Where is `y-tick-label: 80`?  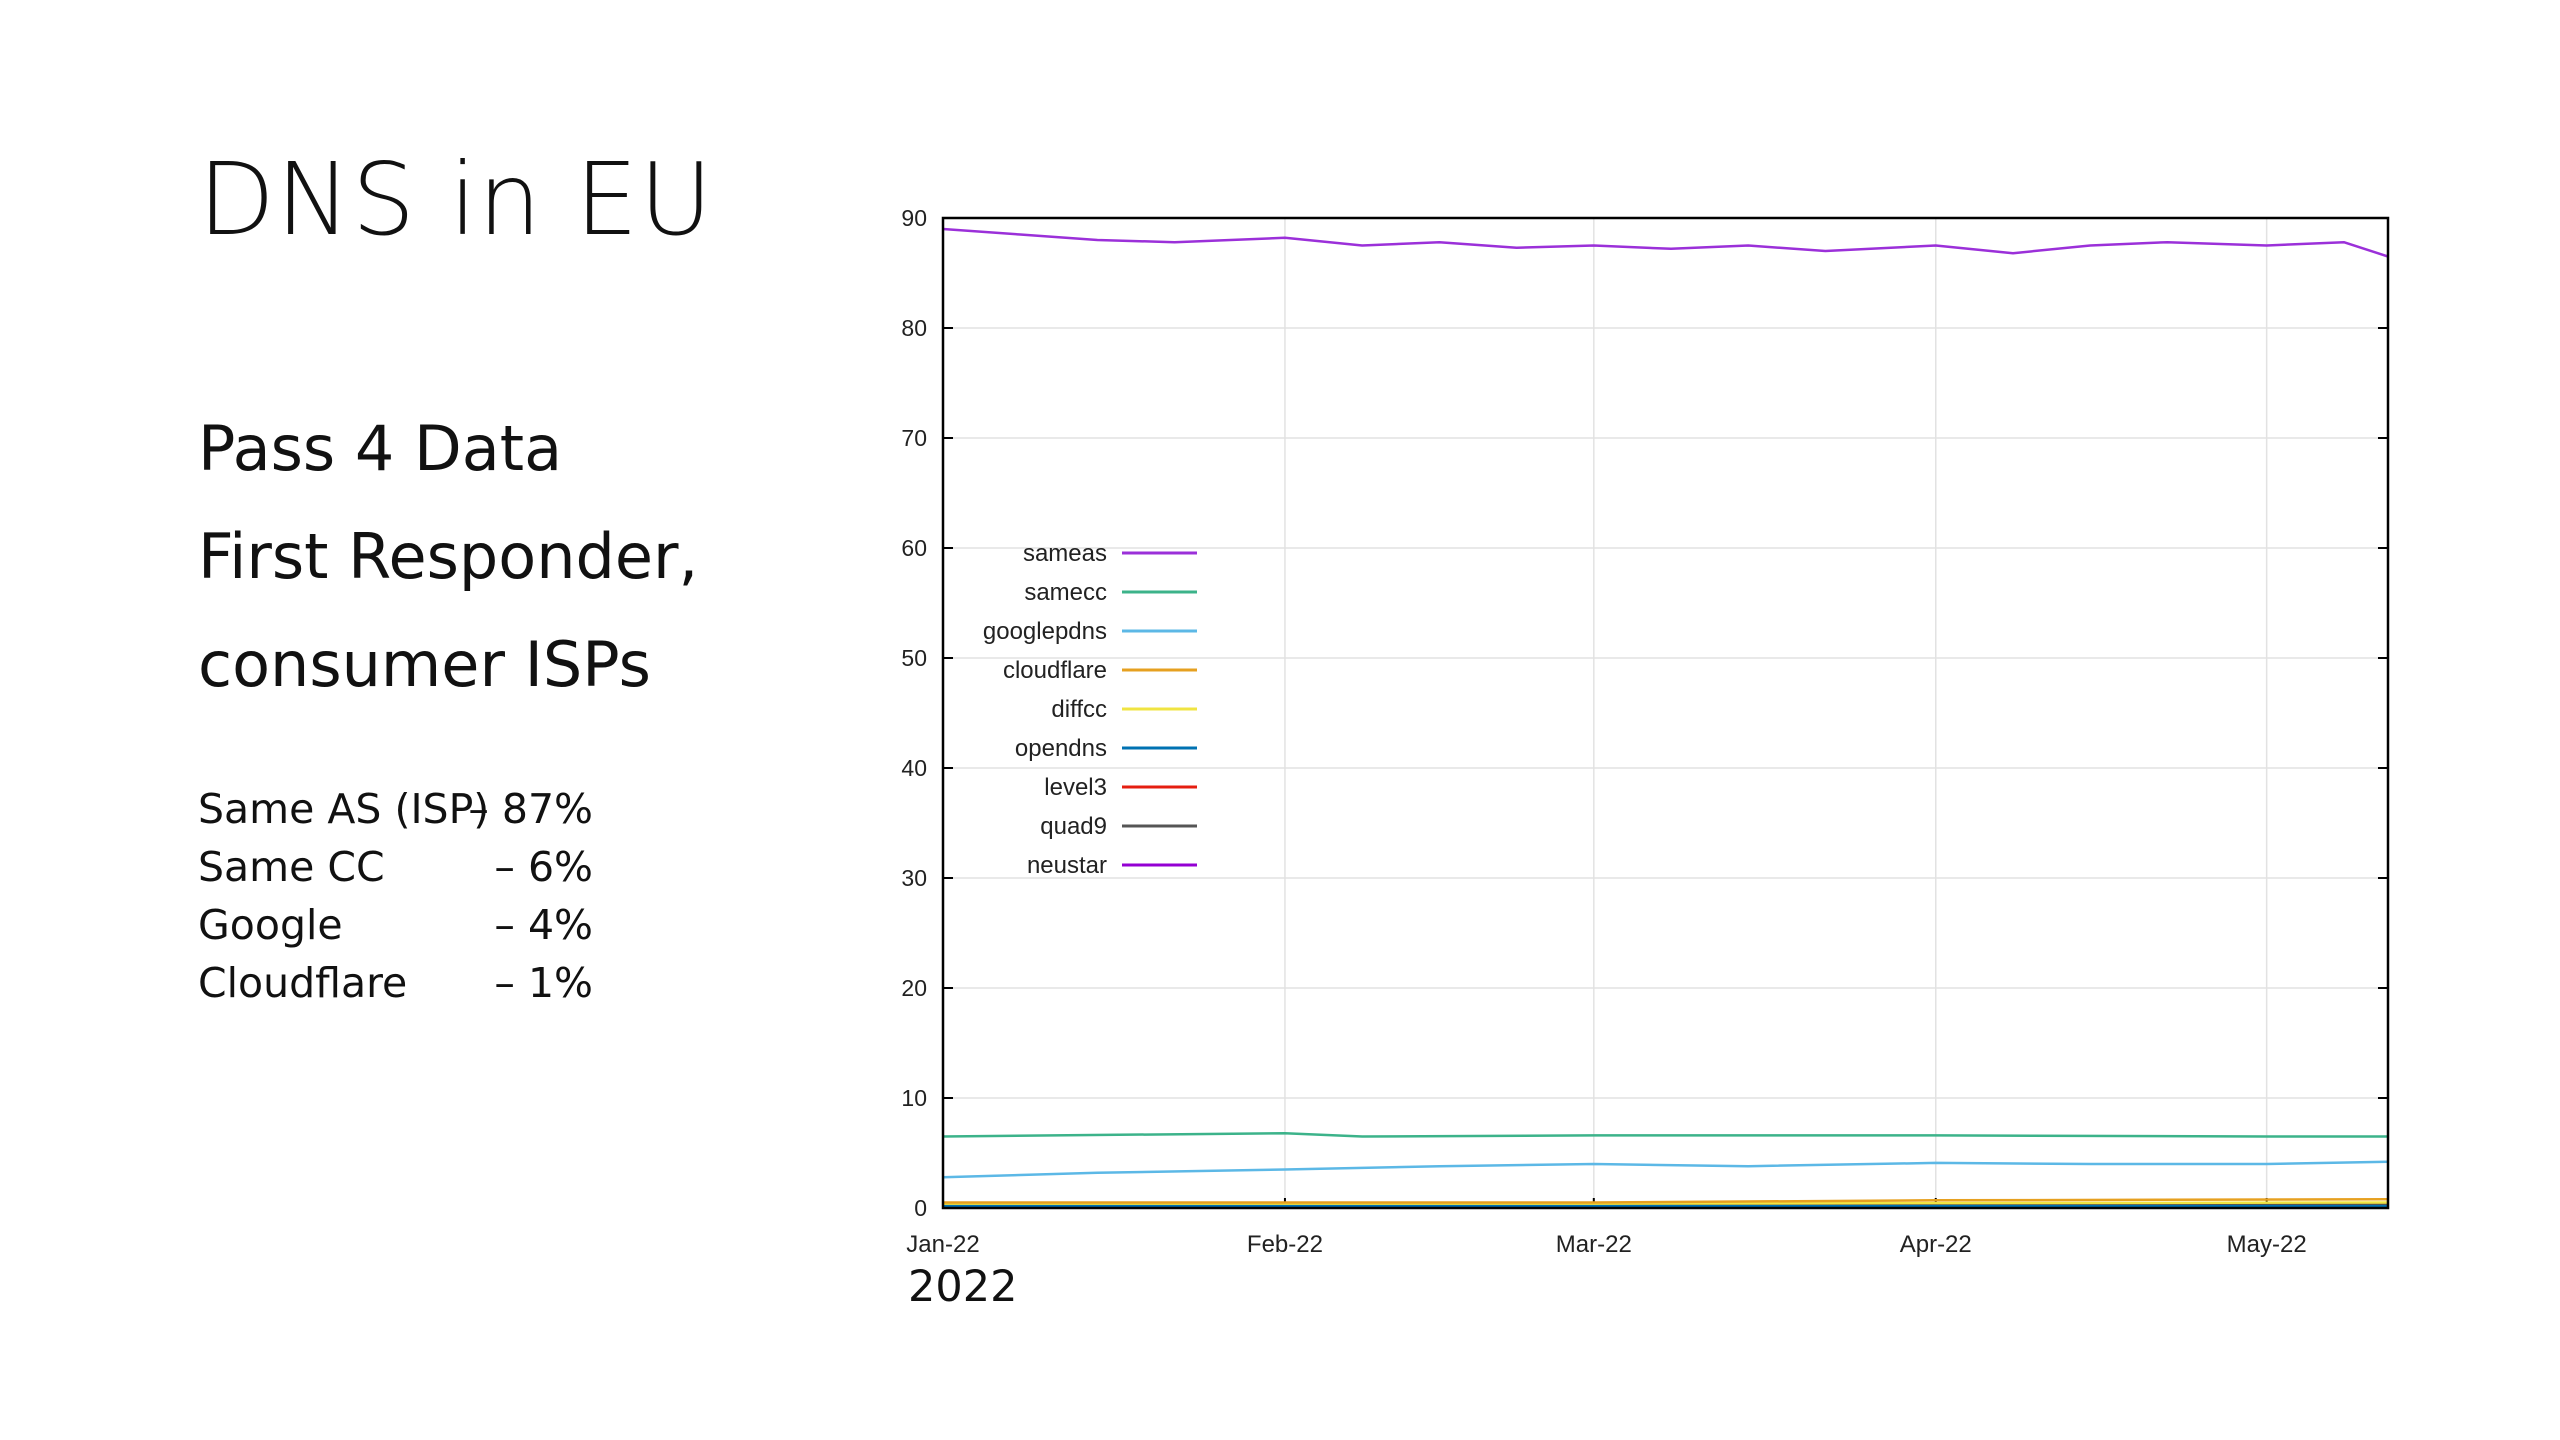 y-tick-label: 80 is located at coordinates (914, 328).